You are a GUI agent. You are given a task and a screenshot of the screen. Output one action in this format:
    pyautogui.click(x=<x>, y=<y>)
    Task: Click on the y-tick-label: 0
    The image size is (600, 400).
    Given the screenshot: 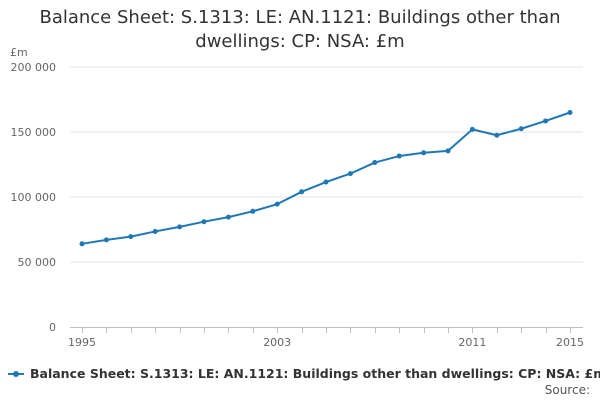 What is the action you would take?
    pyautogui.click(x=52, y=327)
    